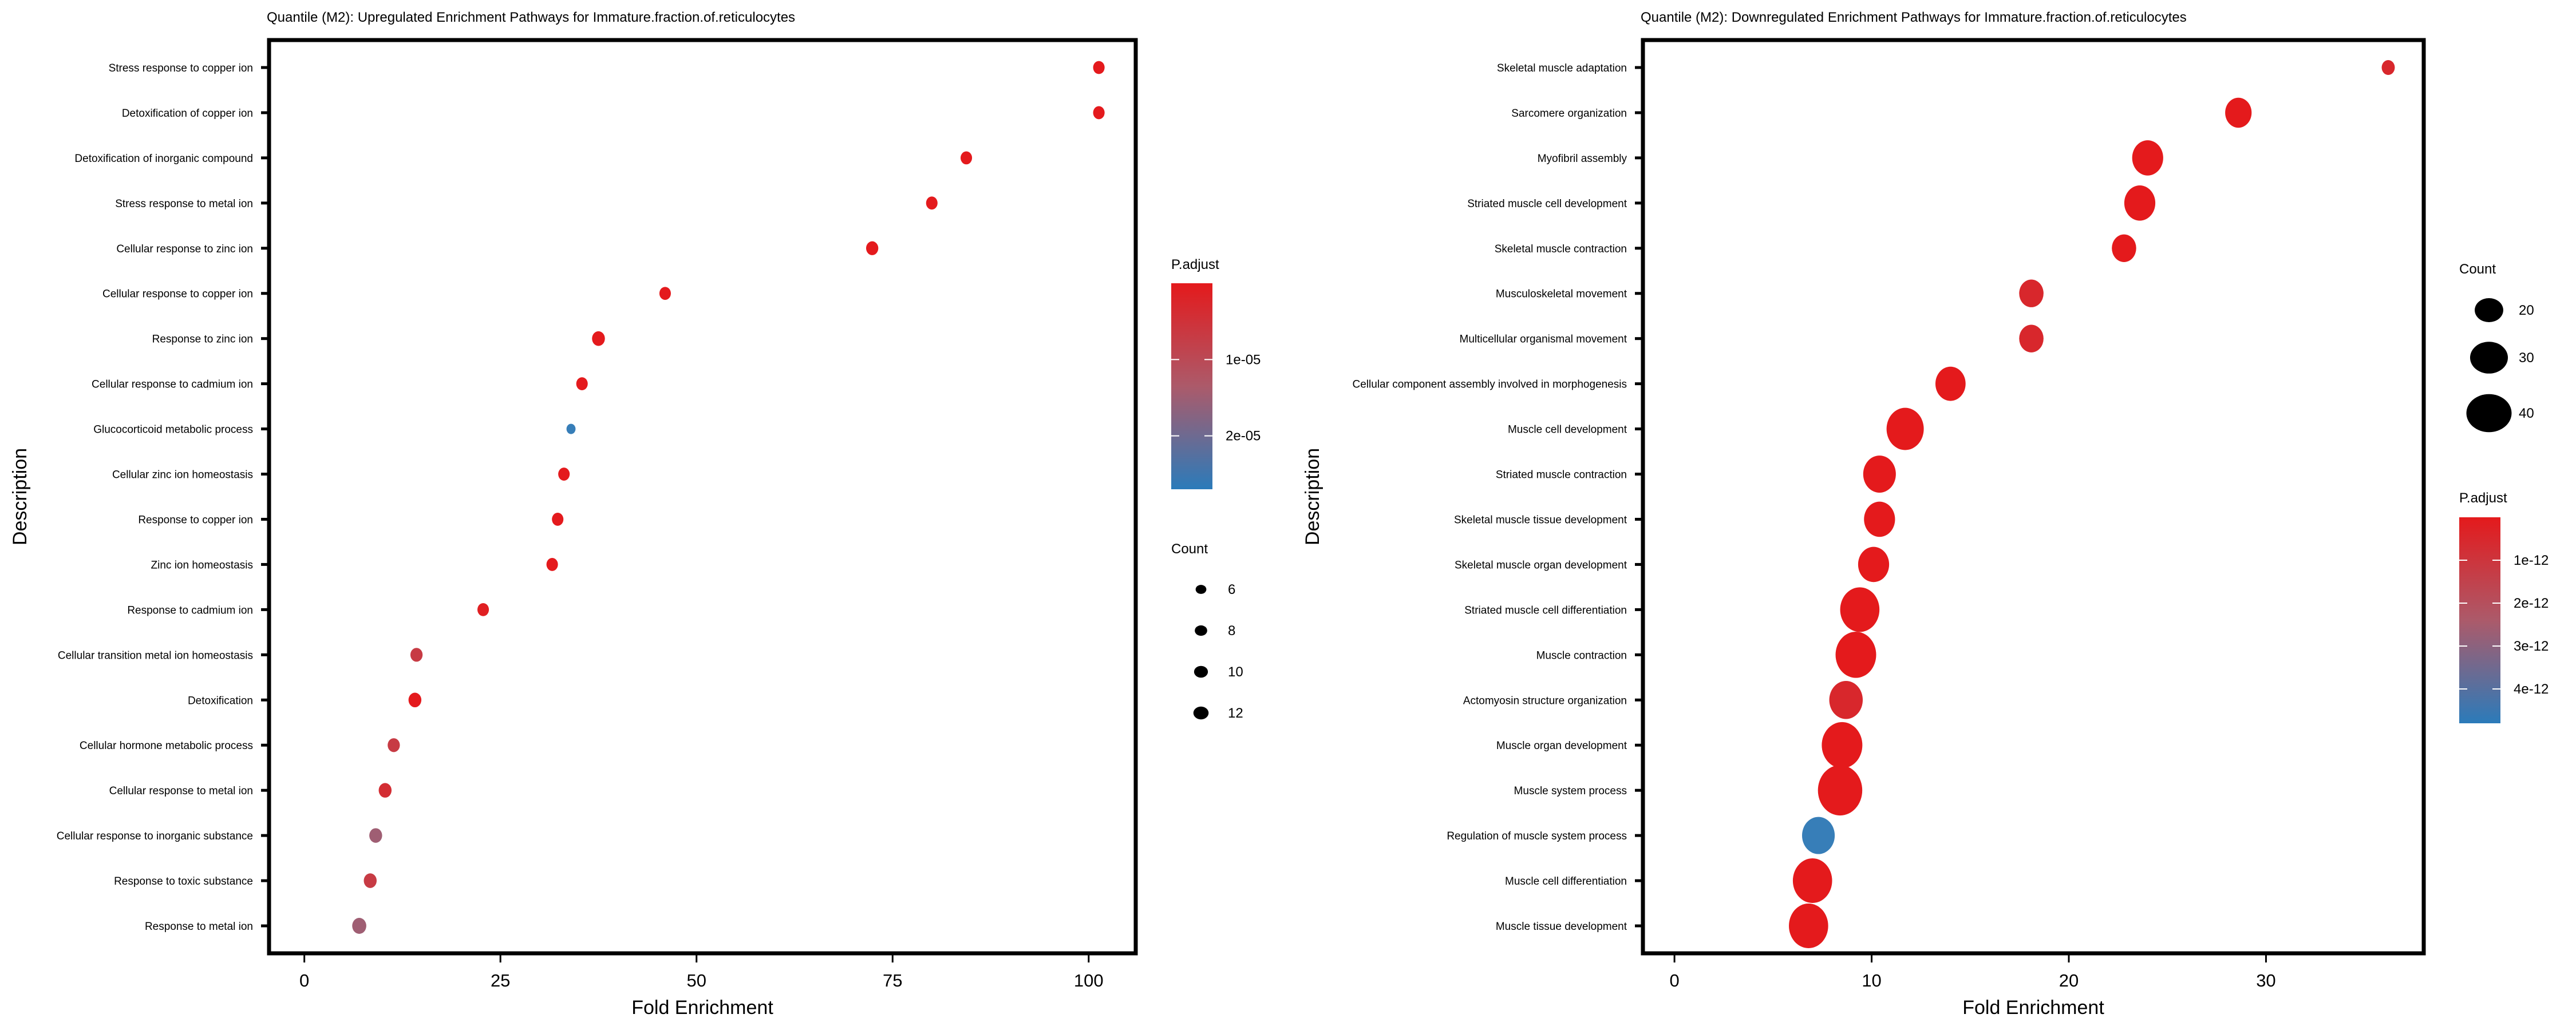 The image size is (2576, 1030). Describe the element at coordinates (1567, 430) in the screenshot. I see `y-tick-label: Muscle cell development` at that location.